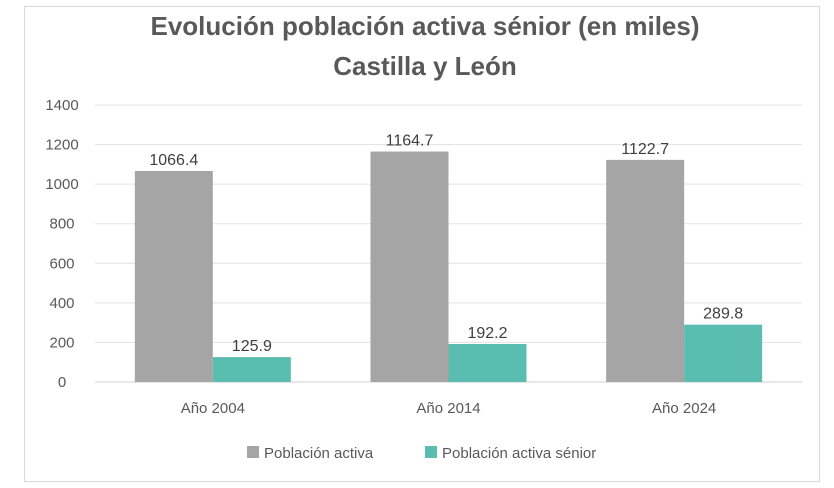 This screenshot has width=834, height=488. What do you see at coordinates (684, 408) in the screenshot?
I see `x-tick-label: Año 2024` at bounding box center [684, 408].